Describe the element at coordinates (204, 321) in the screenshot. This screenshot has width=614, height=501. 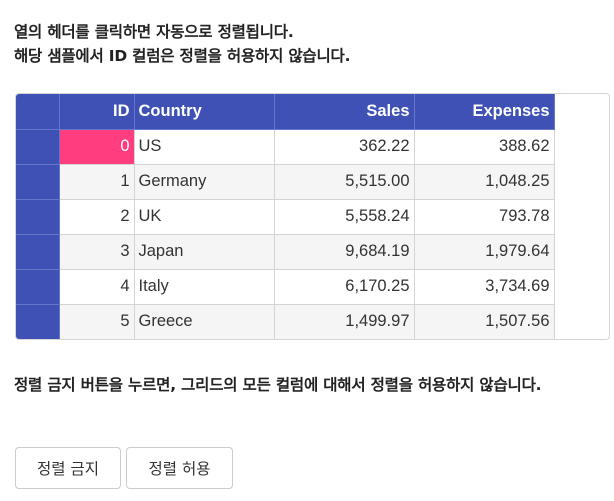
I see `cell-country: Greece` at that location.